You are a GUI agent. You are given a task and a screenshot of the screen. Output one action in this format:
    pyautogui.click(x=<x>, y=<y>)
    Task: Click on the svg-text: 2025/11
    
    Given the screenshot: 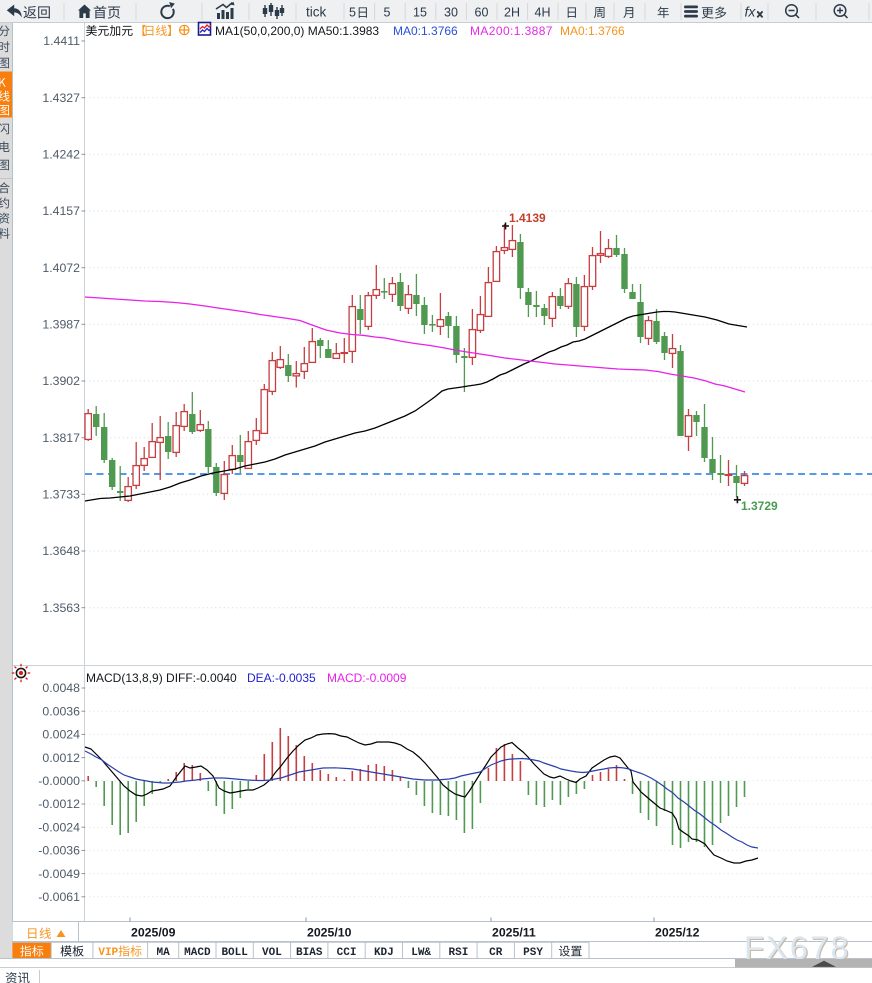 What is the action you would take?
    pyautogui.click(x=514, y=933)
    